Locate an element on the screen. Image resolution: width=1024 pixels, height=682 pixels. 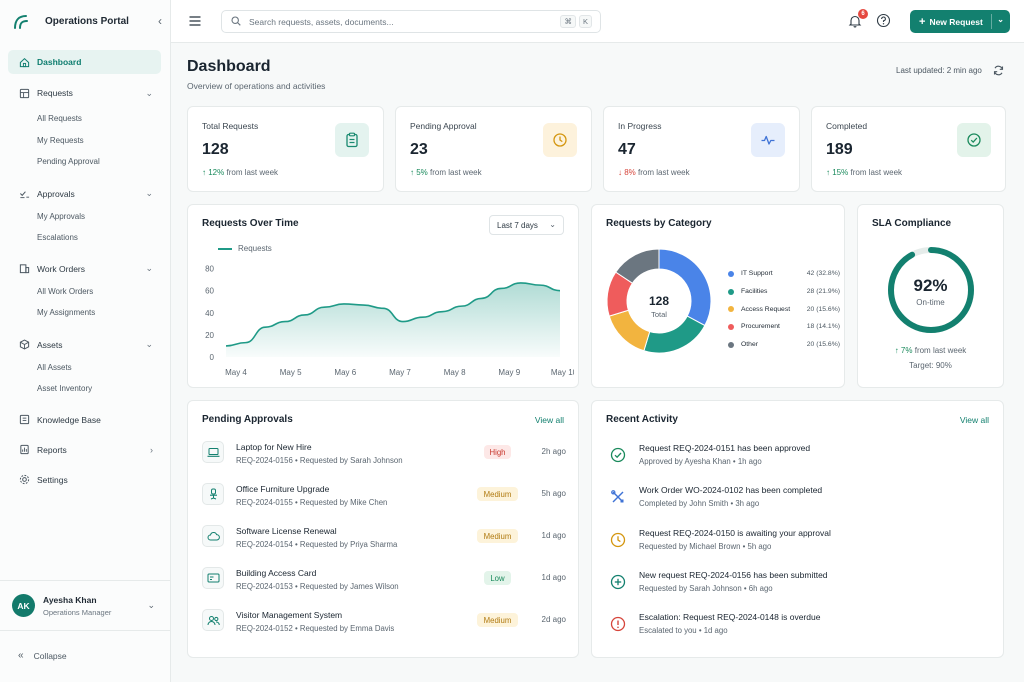
sidebar-item-label: Dashboard is located at coordinates (59, 62).